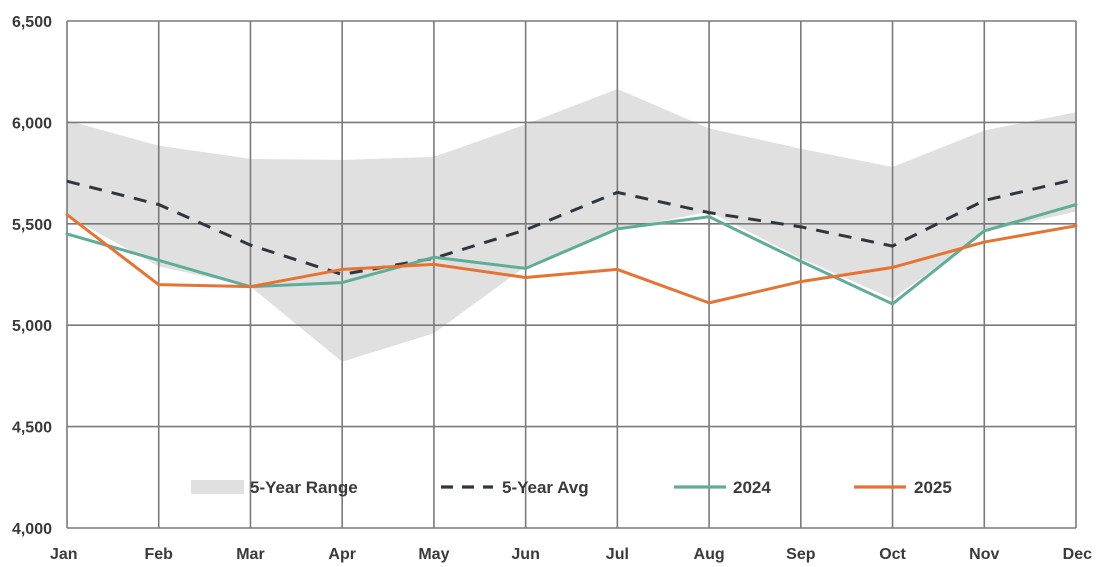 Image resolution: width=1107 pixels, height=567 pixels. What do you see at coordinates (933, 487) in the screenshot?
I see `legend-label-2025: 2025` at bounding box center [933, 487].